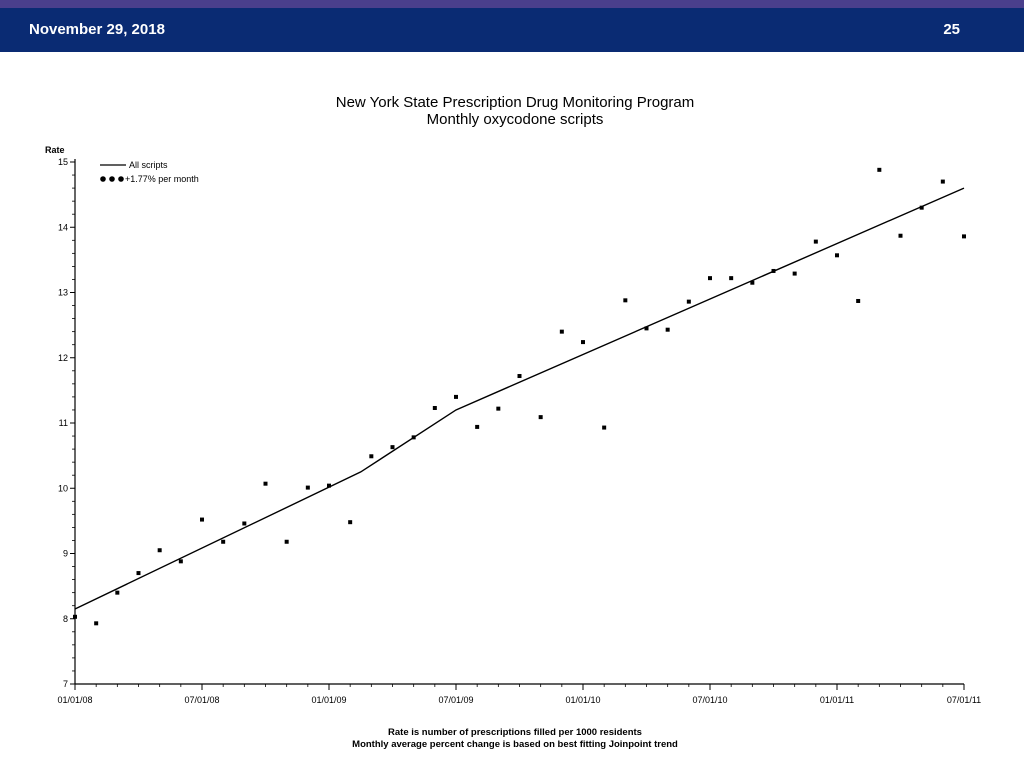 This screenshot has width=1024, height=773. What do you see at coordinates (951, 29) in the screenshot?
I see `slide-page-number: 25` at bounding box center [951, 29].